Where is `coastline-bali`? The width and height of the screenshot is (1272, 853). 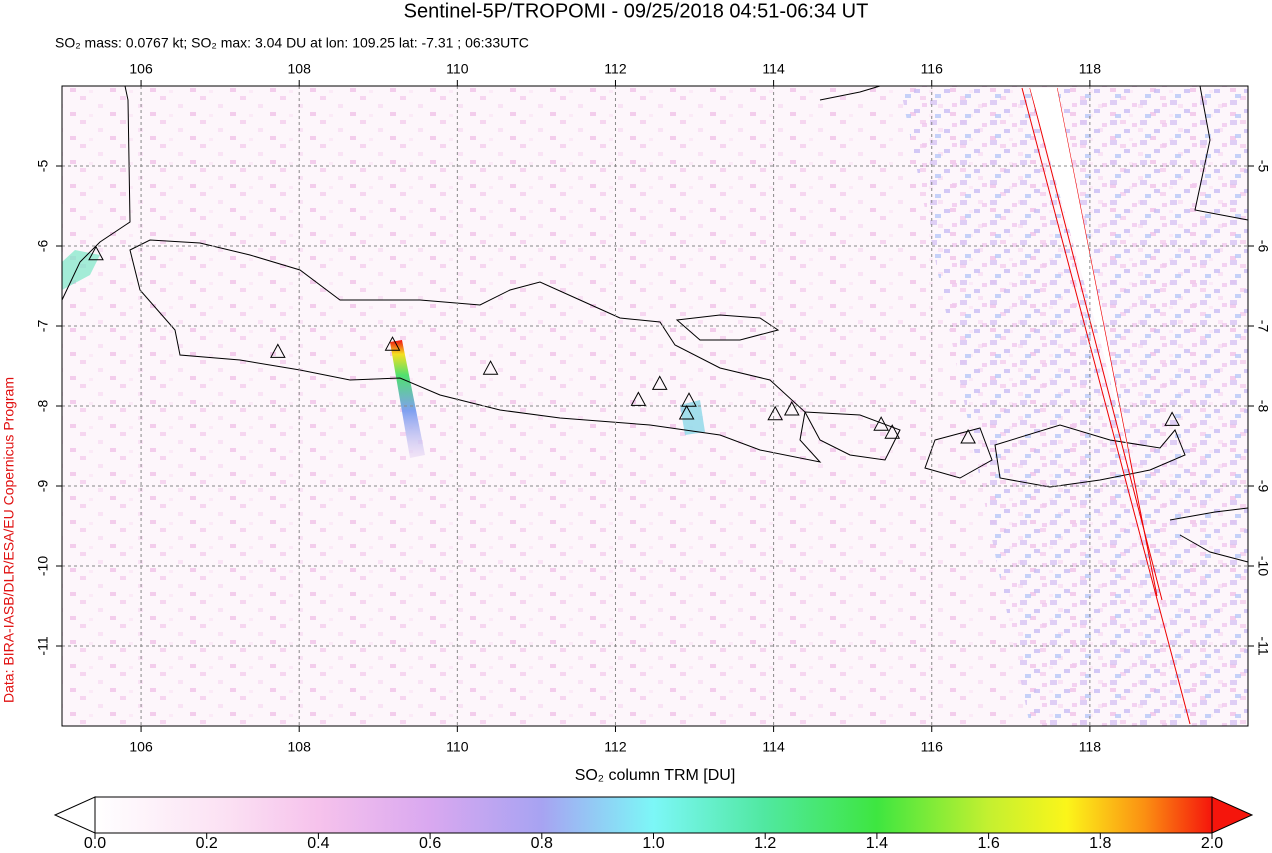
coastline-bali is located at coordinates (852, 436).